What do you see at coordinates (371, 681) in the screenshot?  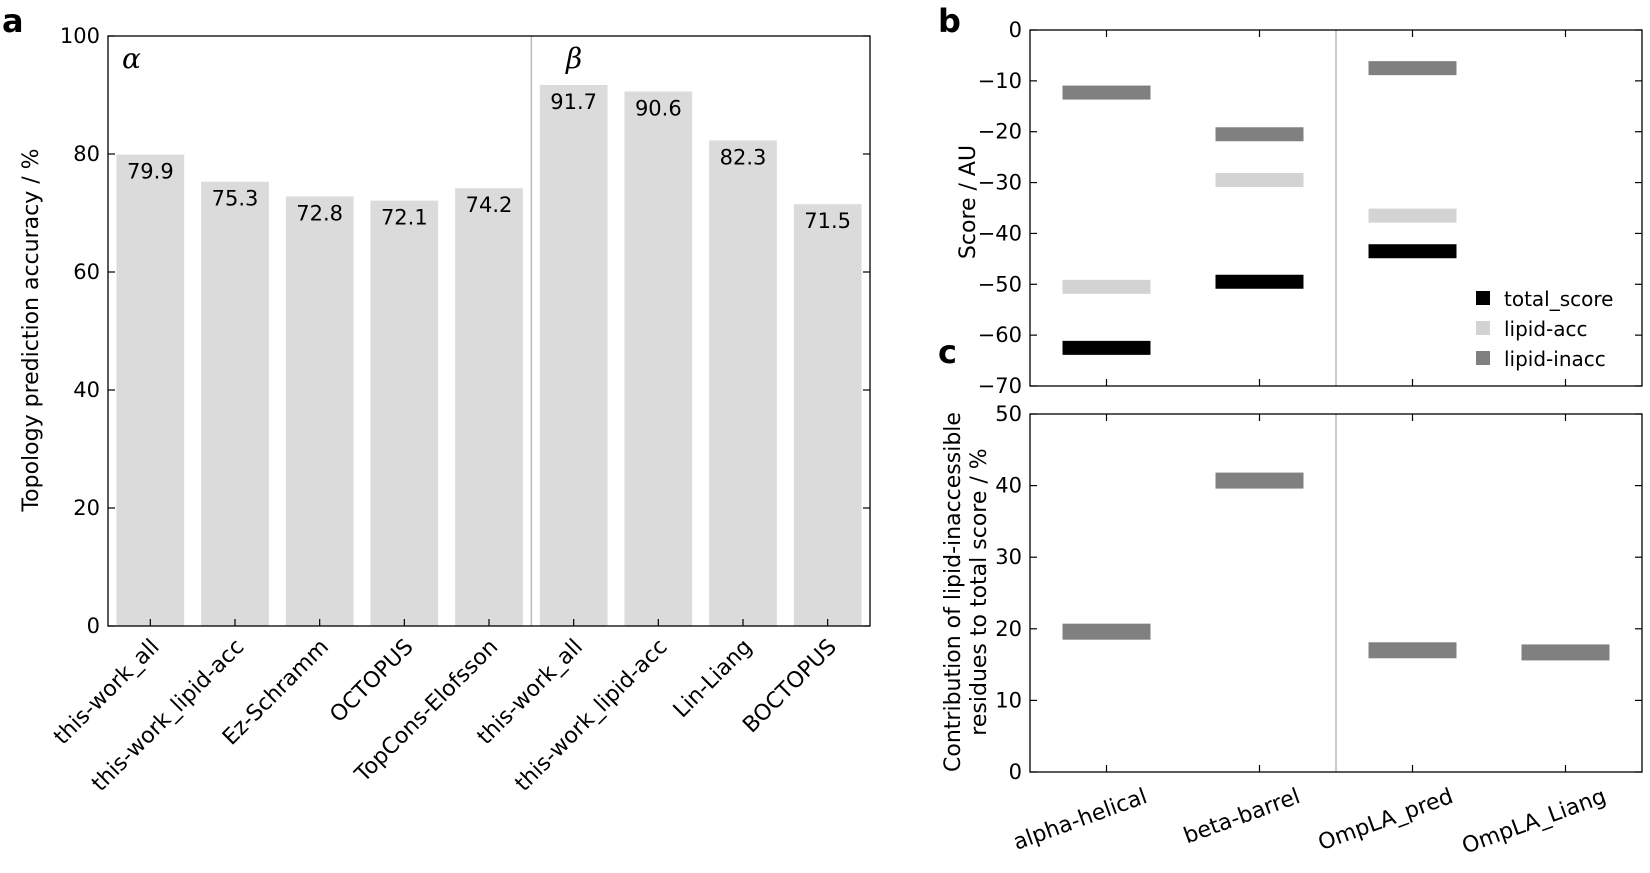 I see `x-tick-label-octopus: OCTOPUS` at bounding box center [371, 681].